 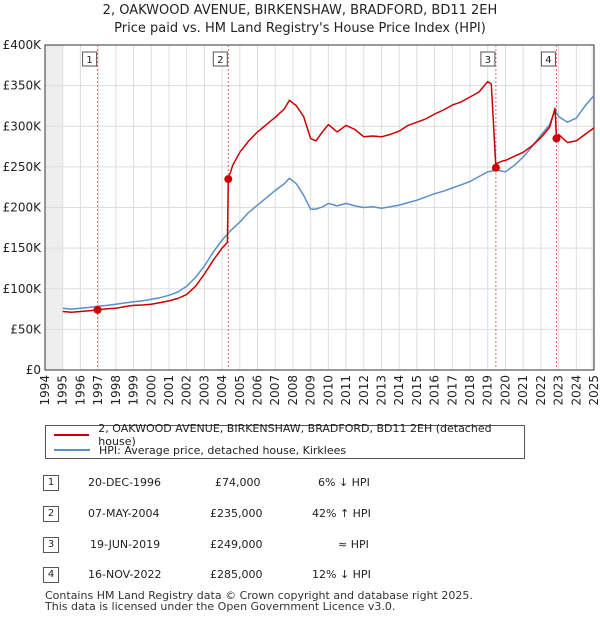 I want to click on x-tick-label: 2022, so click(x=541, y=390).